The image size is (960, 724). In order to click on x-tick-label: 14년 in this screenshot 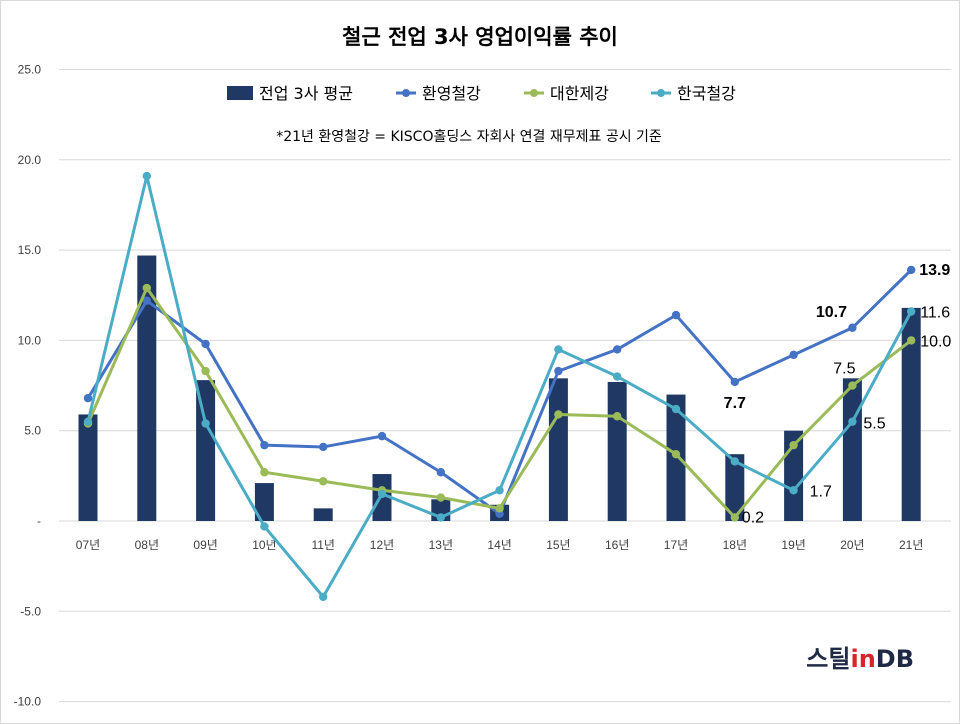, I will do `click(499, 545)`.